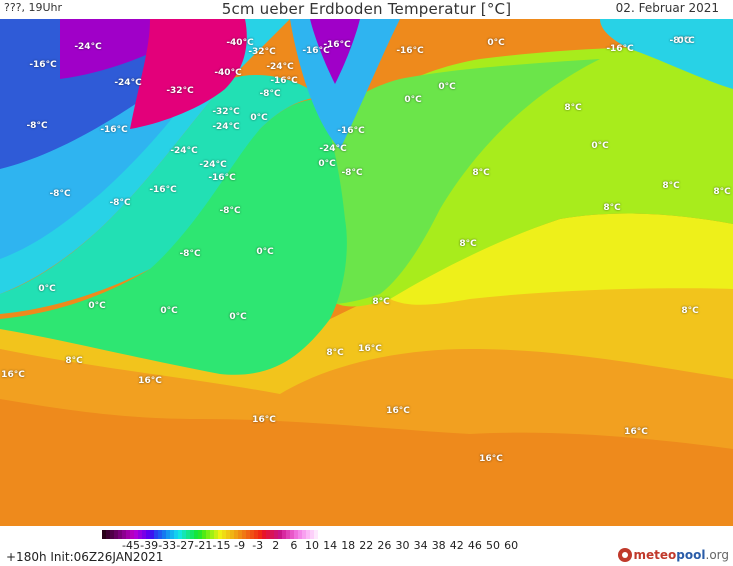  Describe the element at coordinates (561, 259) in the screenshot. I see `mild-zone-yellow` at that location.